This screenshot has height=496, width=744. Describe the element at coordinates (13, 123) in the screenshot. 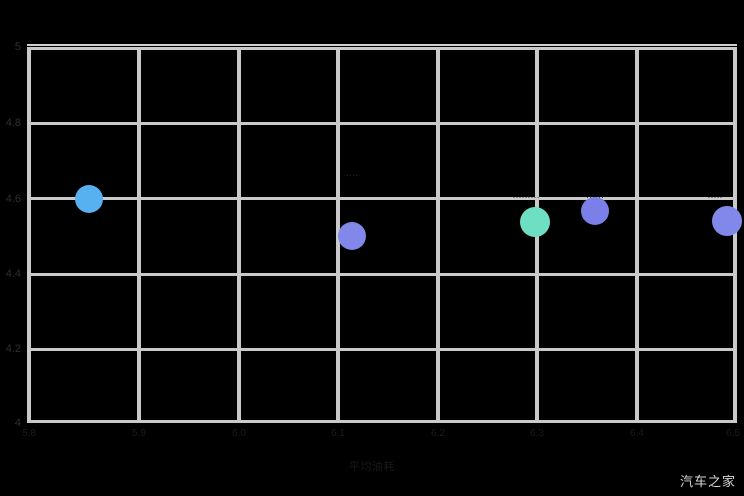

I see `y-tick-label: 4.8` at that location.